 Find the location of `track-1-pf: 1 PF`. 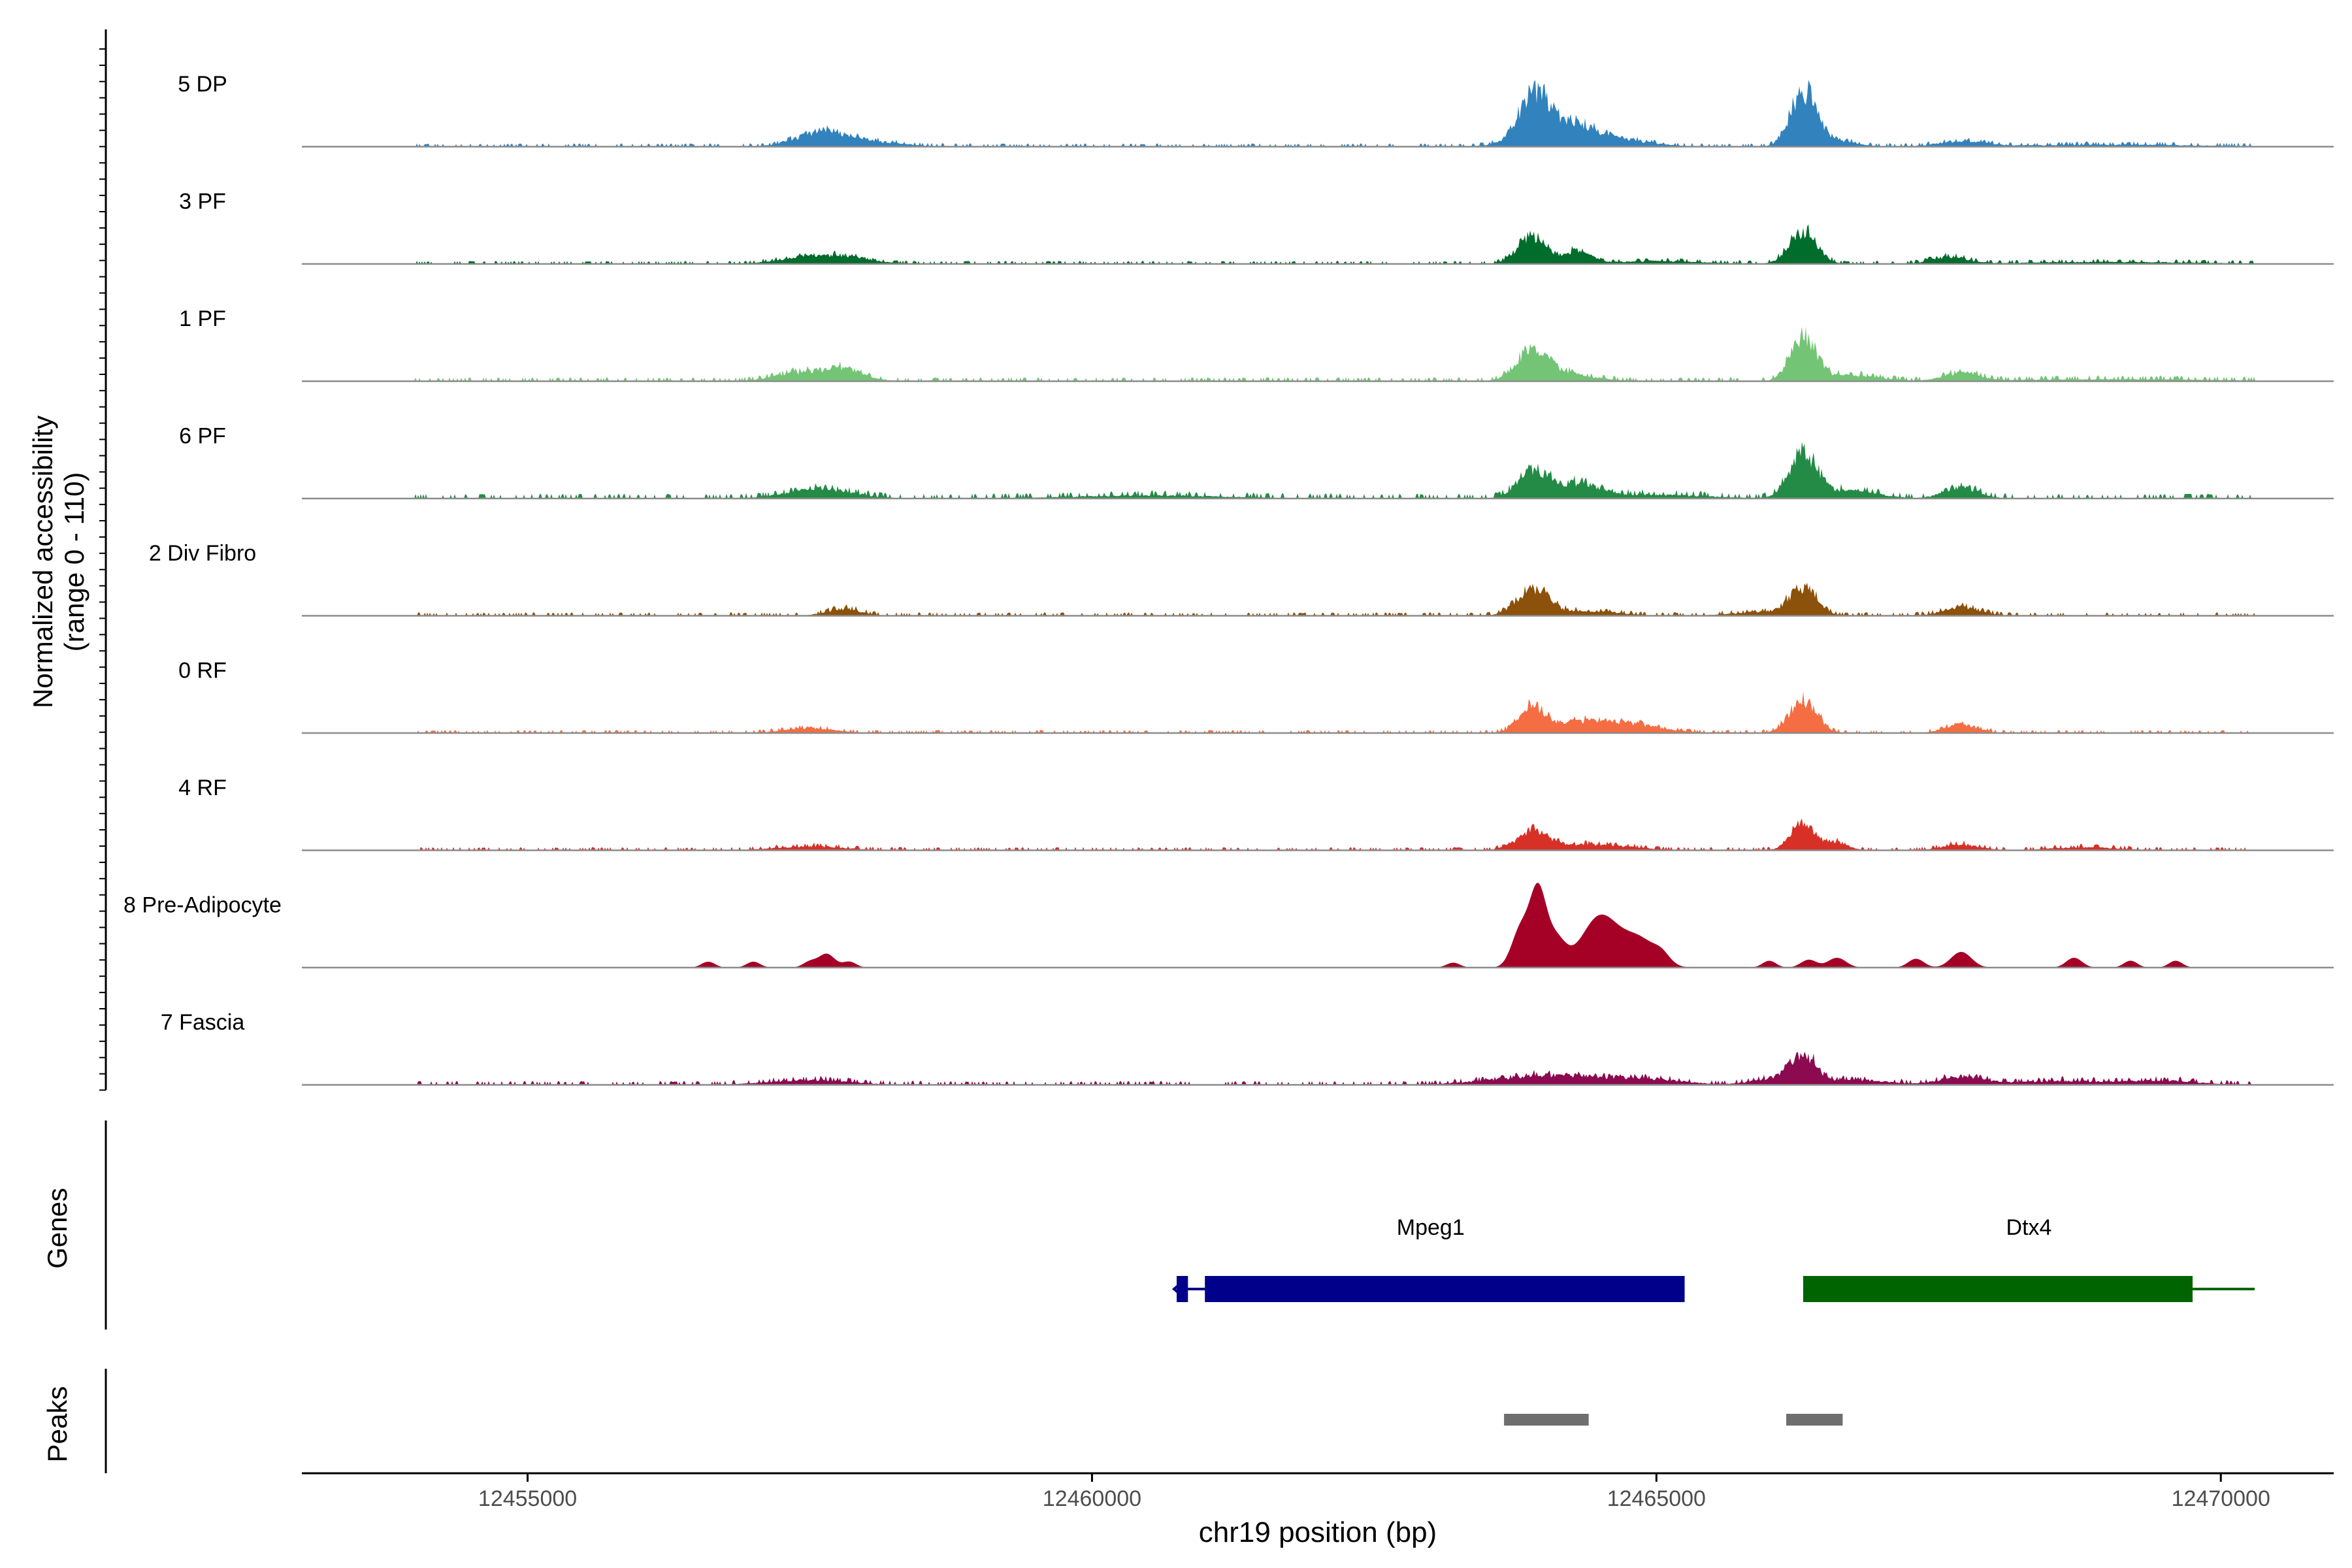

track-1-pf: 1 PF is located at coordinates (1256, 344).